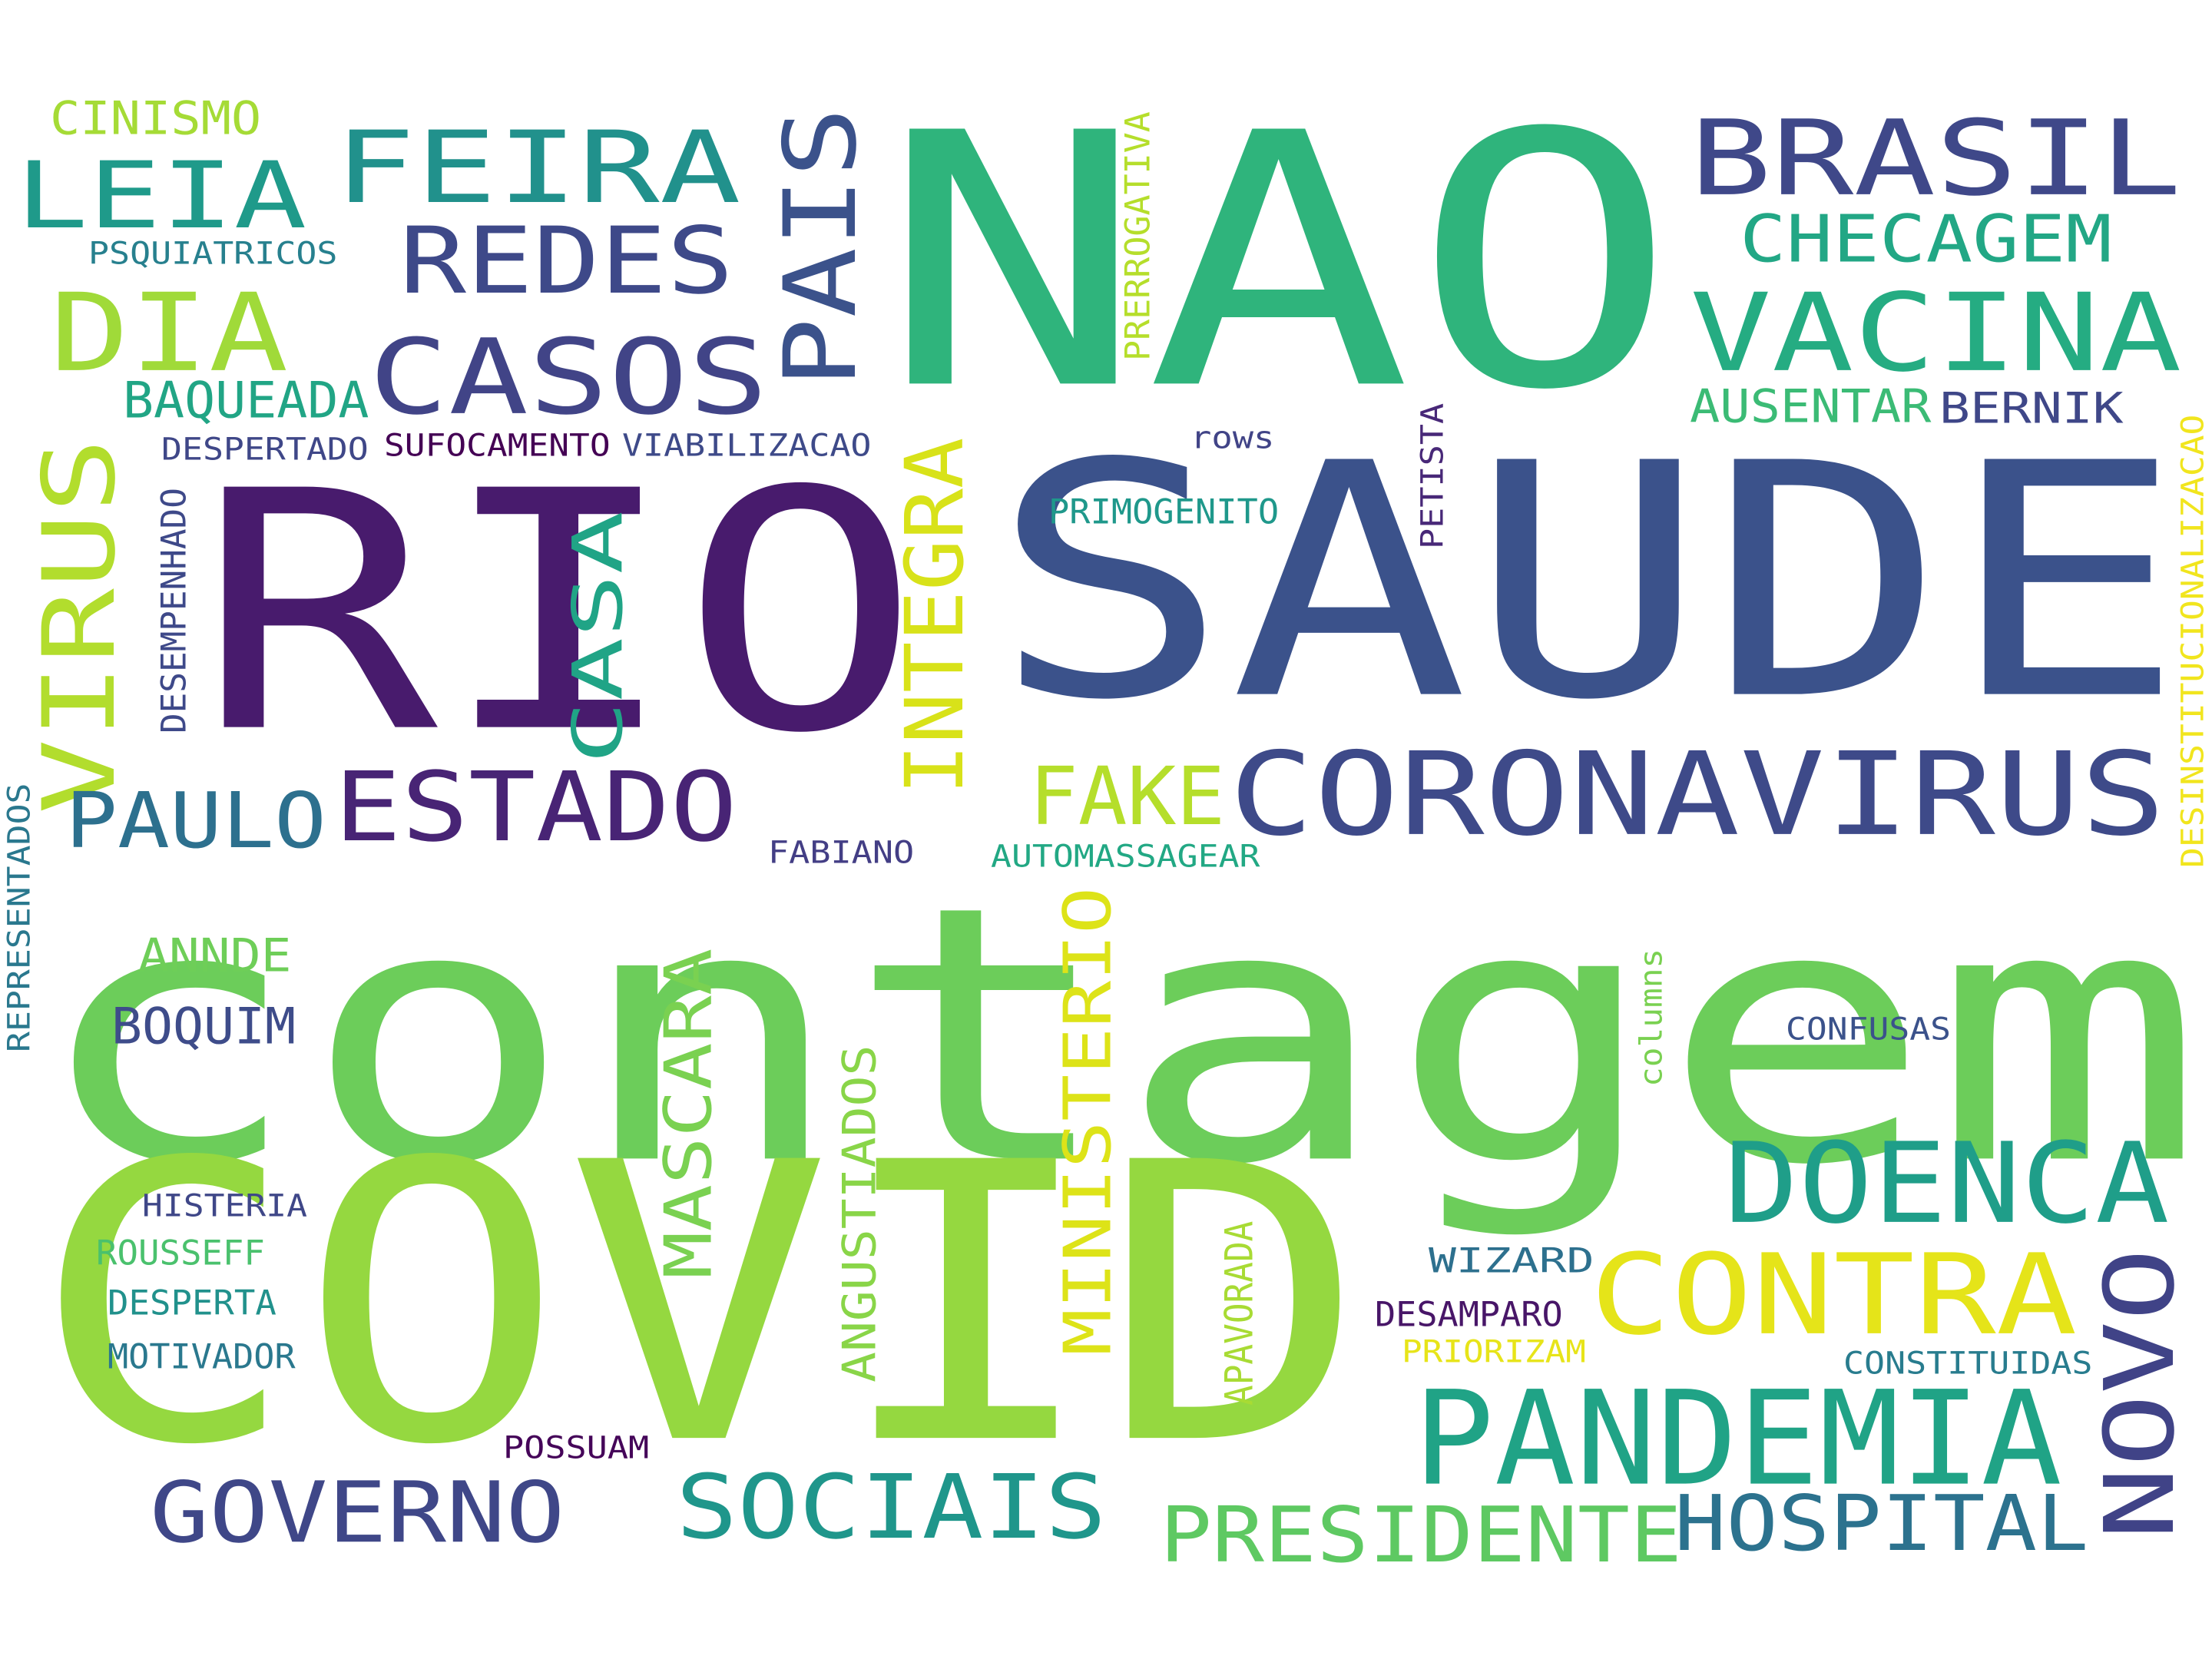  I want to click on word-desperta: DESPERTA, so click(192, 1303).